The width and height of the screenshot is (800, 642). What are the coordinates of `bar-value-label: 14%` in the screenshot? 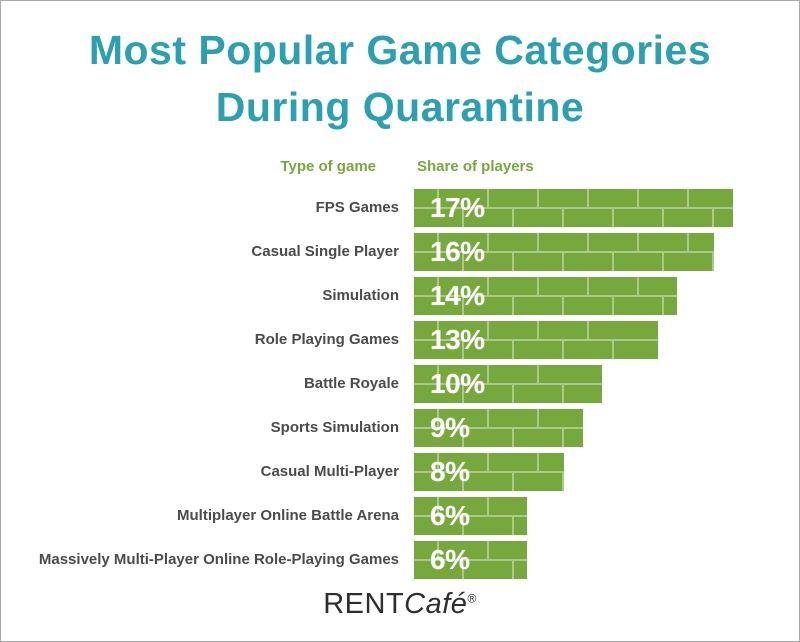 It's located at (457, 295).